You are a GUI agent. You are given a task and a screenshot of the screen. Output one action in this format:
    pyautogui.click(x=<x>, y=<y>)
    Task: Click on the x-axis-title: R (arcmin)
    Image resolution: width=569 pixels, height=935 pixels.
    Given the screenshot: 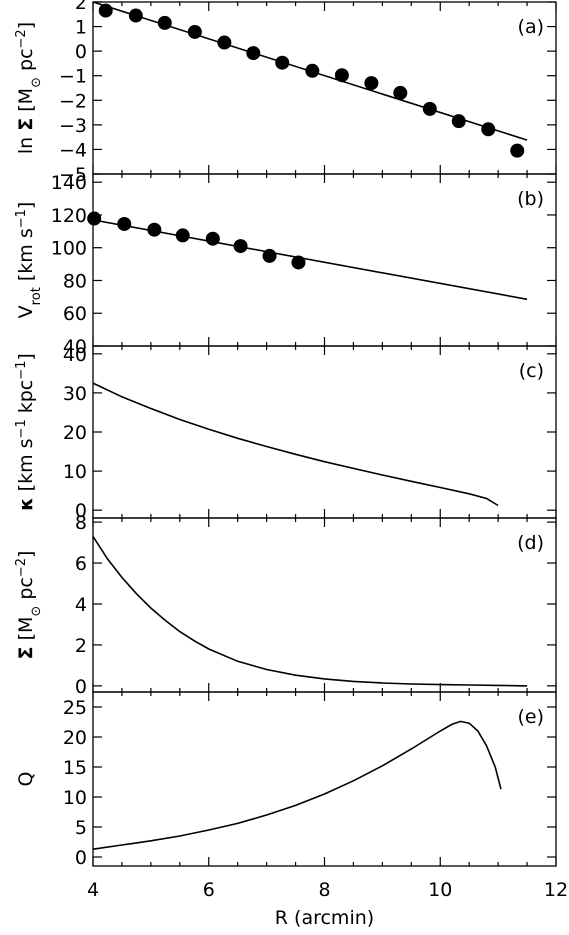 What is the action you would take?
    pyautogui.click(x=324, y=918)
    